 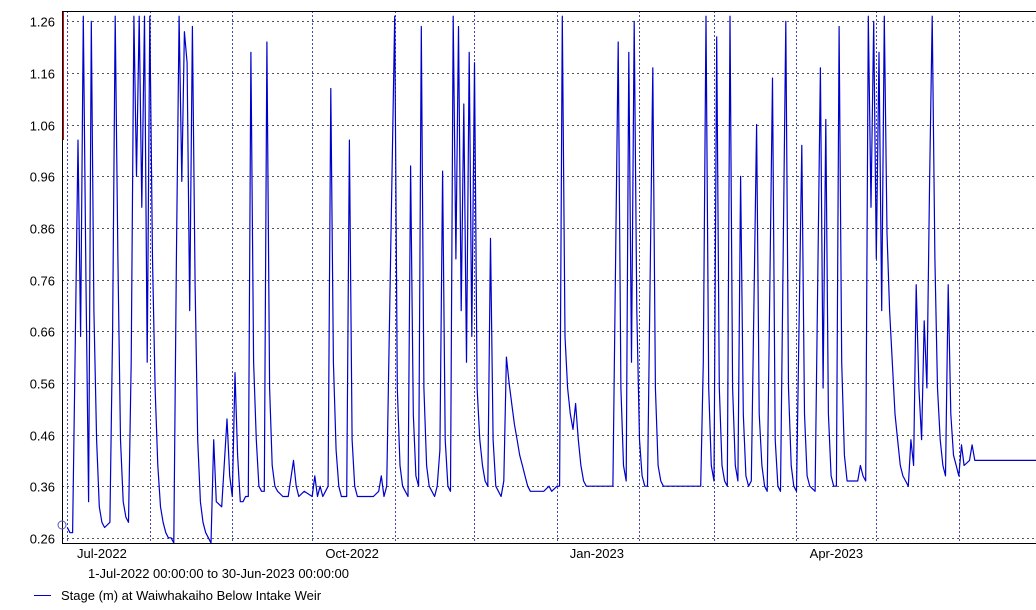 I want to click on y-tick-label: 0.96, so click(x=42, y=177).